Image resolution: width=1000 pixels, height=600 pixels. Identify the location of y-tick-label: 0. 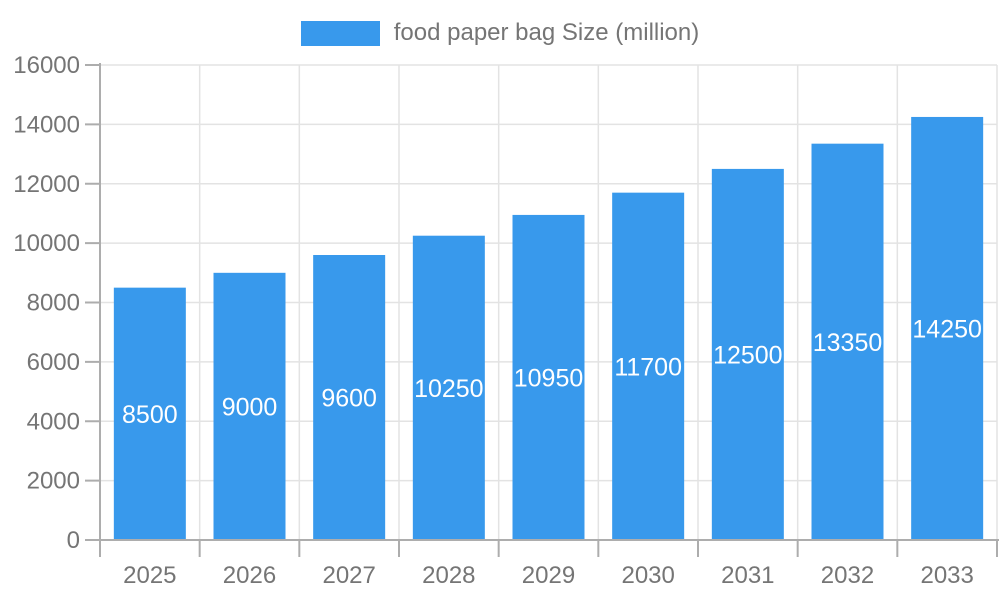
(73, 540).